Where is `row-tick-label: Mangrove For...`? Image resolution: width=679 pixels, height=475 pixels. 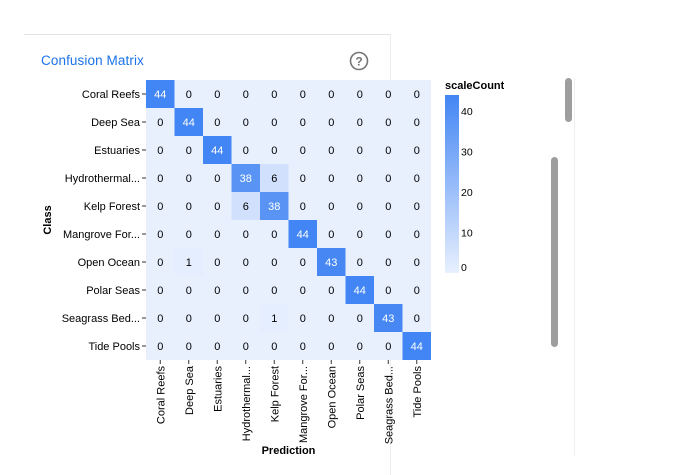
row-tick-label: Mangrove For... is located at coordinates (101, 235).